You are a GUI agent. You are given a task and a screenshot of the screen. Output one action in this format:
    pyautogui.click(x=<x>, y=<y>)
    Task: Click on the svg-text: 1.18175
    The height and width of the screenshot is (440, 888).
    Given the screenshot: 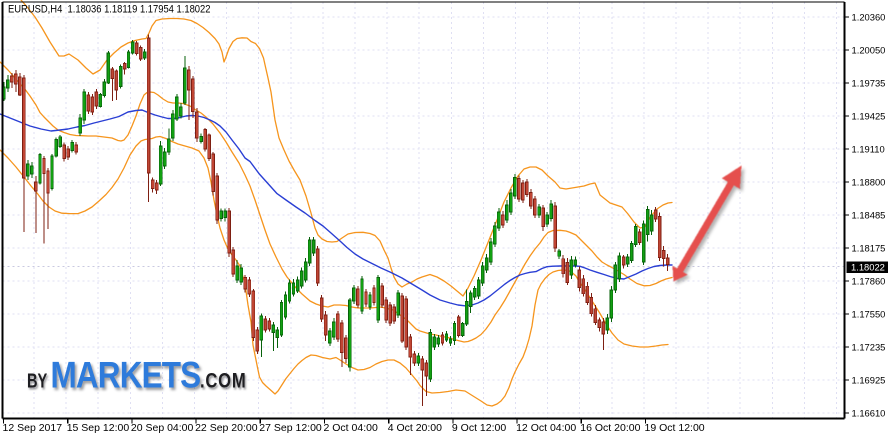 What is the action you would take?
    pyautogui.click(x=869, y=247)
    